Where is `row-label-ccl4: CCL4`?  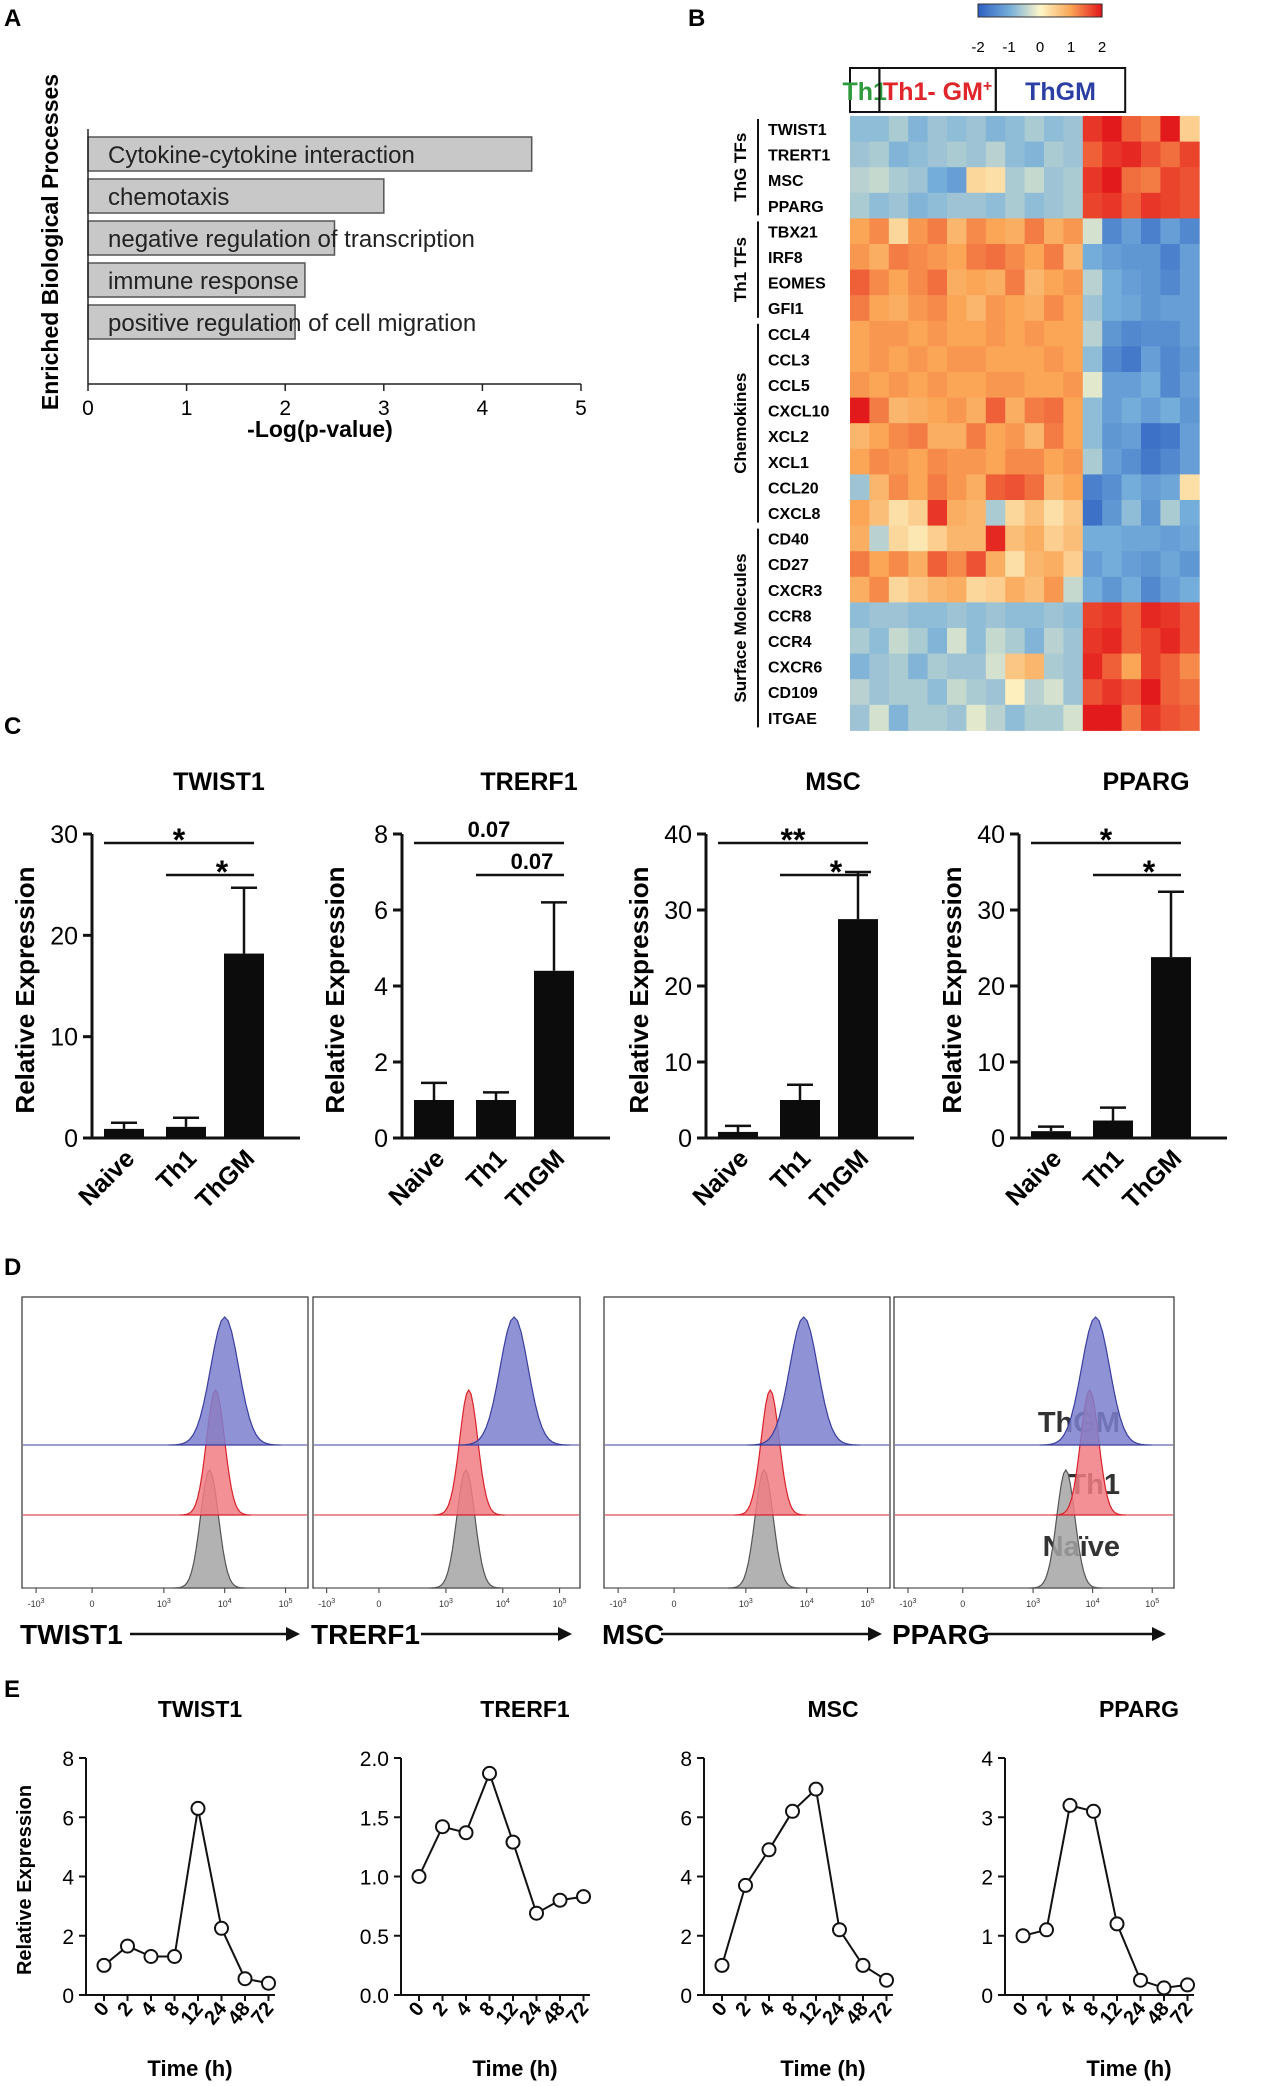 row-label-ccl4: CCL4 is located at coordinates (789, 335).